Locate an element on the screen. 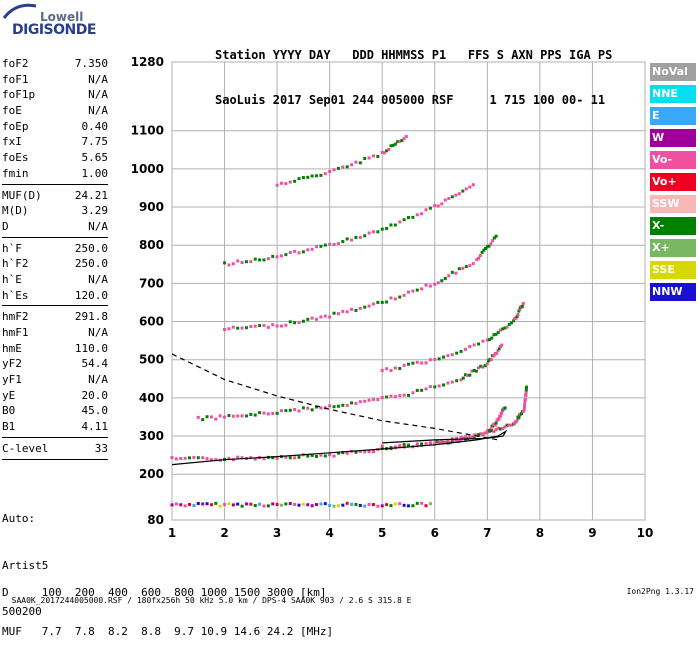 Image resolution: width=700 pixels, height=651 pixels. logo-line2: DIGISONDE is located at coordinates (54, 30).